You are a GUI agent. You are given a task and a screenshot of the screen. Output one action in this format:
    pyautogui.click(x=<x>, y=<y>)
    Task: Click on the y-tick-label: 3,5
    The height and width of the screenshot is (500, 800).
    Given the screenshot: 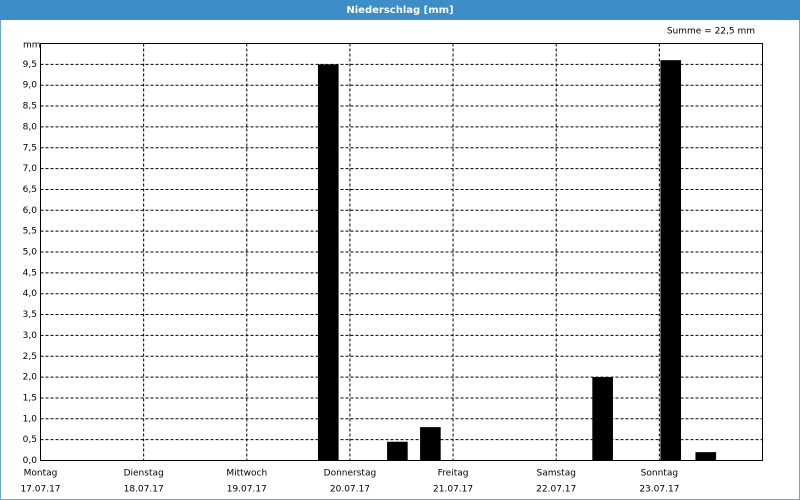 What is the action you would take?
    pyautogui.click(x=30, y=315)
    